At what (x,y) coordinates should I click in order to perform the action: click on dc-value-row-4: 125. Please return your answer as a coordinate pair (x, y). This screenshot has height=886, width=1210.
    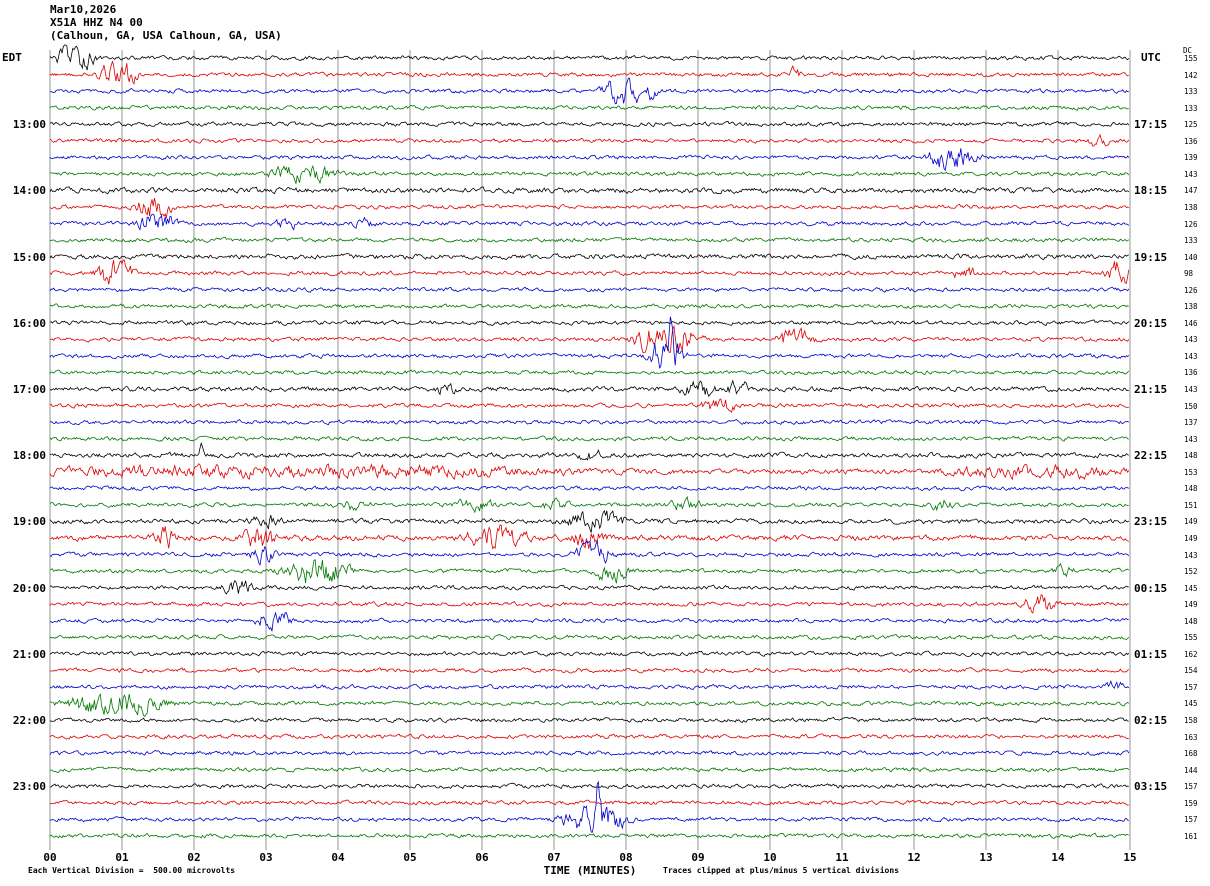
    Looking at the image, I should click on (1191, 125).